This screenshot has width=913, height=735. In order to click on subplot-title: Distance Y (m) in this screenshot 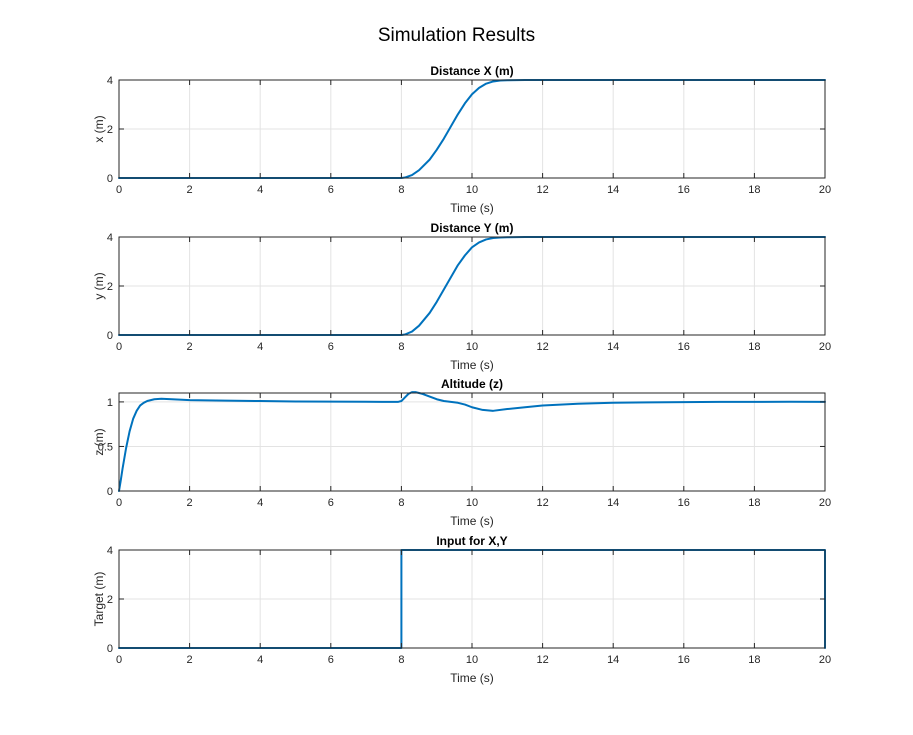, I will do `click(472, 228)`.